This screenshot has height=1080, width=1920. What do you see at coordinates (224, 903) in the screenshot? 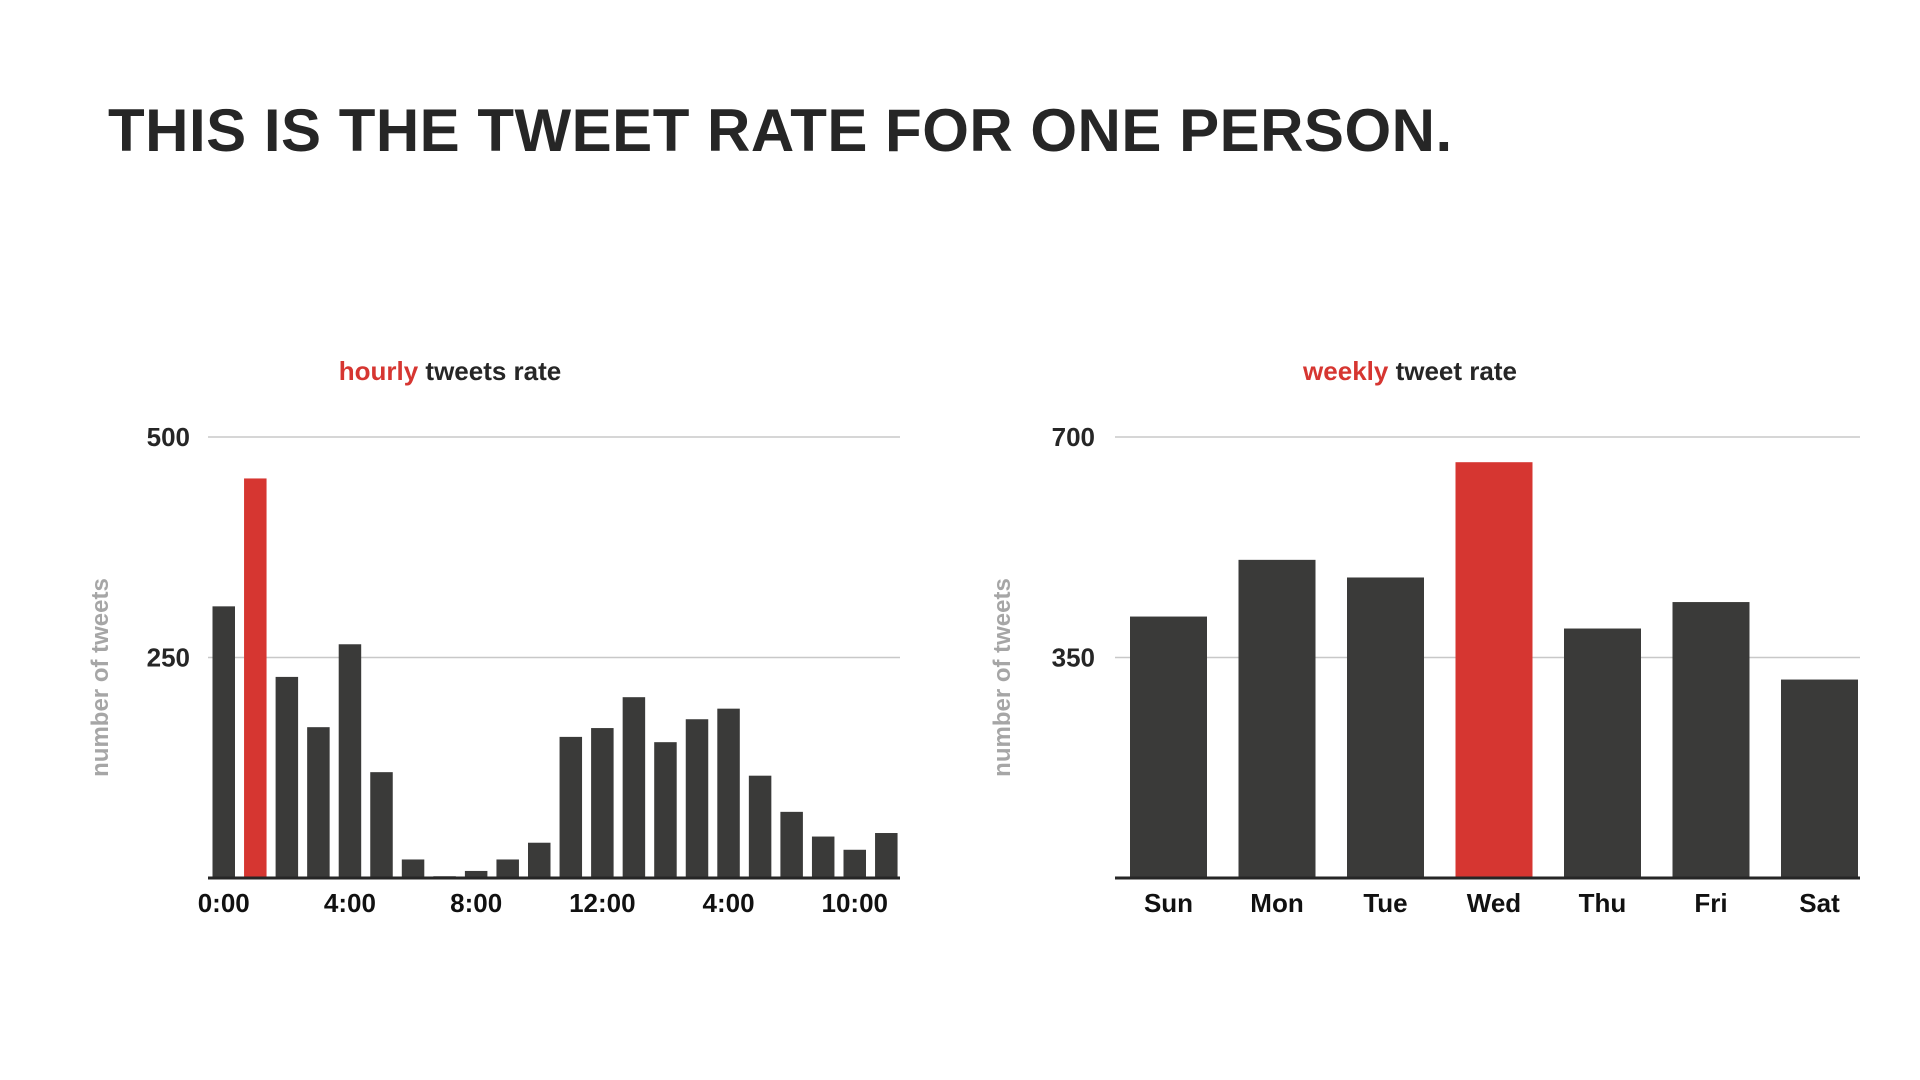
I see `hourly-xtick-label: 0:00` at bounding box center [224, 903].